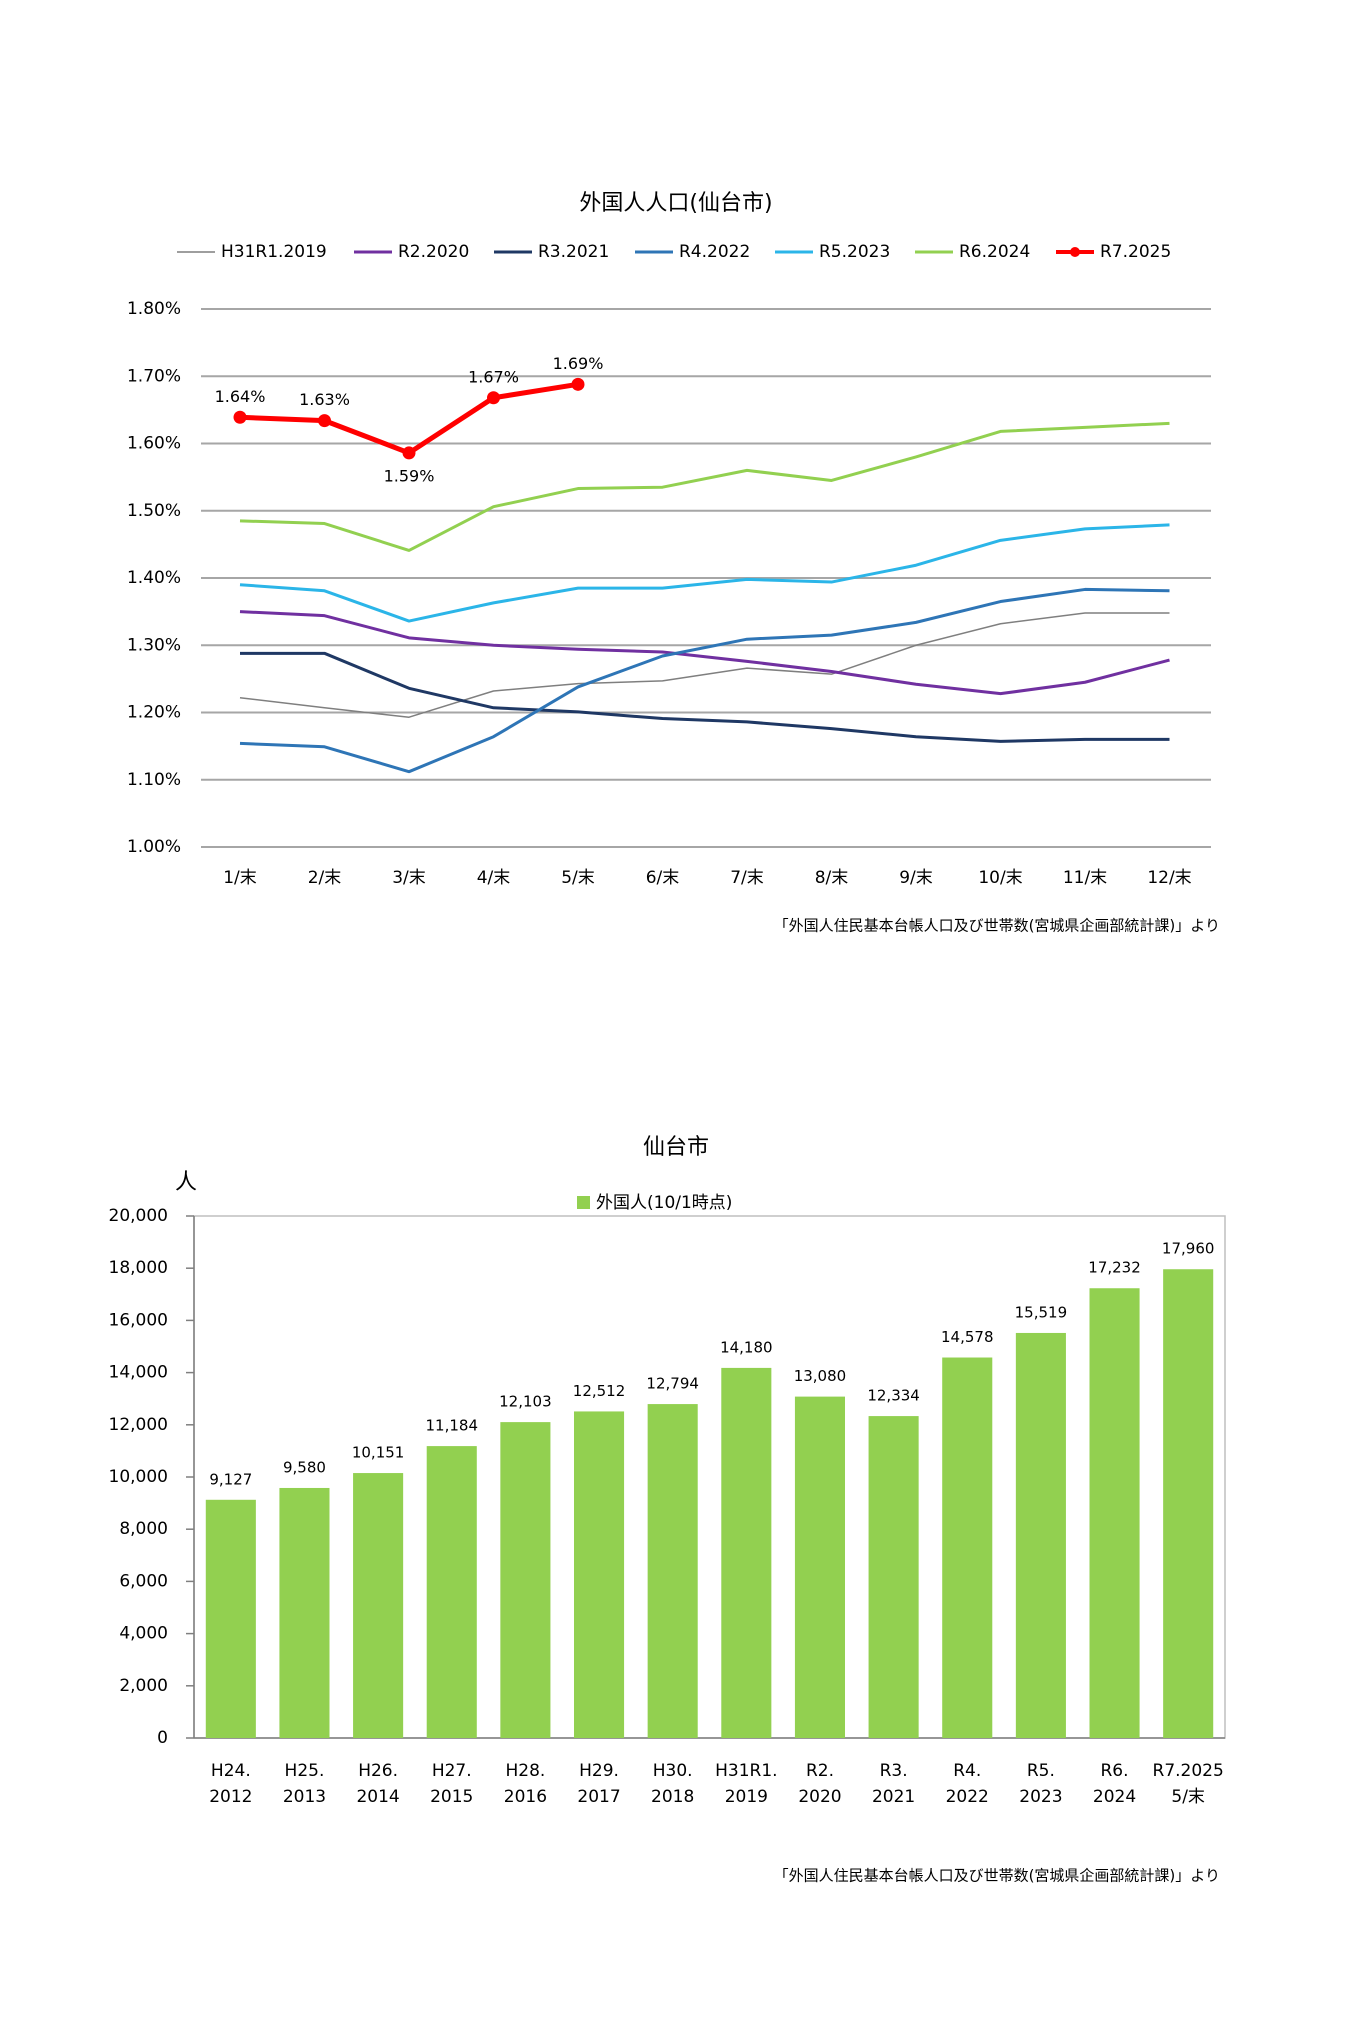 This screenshot has width=1360, height=2040. I want to click on legend-label: R5.2023, so click(854, 252).